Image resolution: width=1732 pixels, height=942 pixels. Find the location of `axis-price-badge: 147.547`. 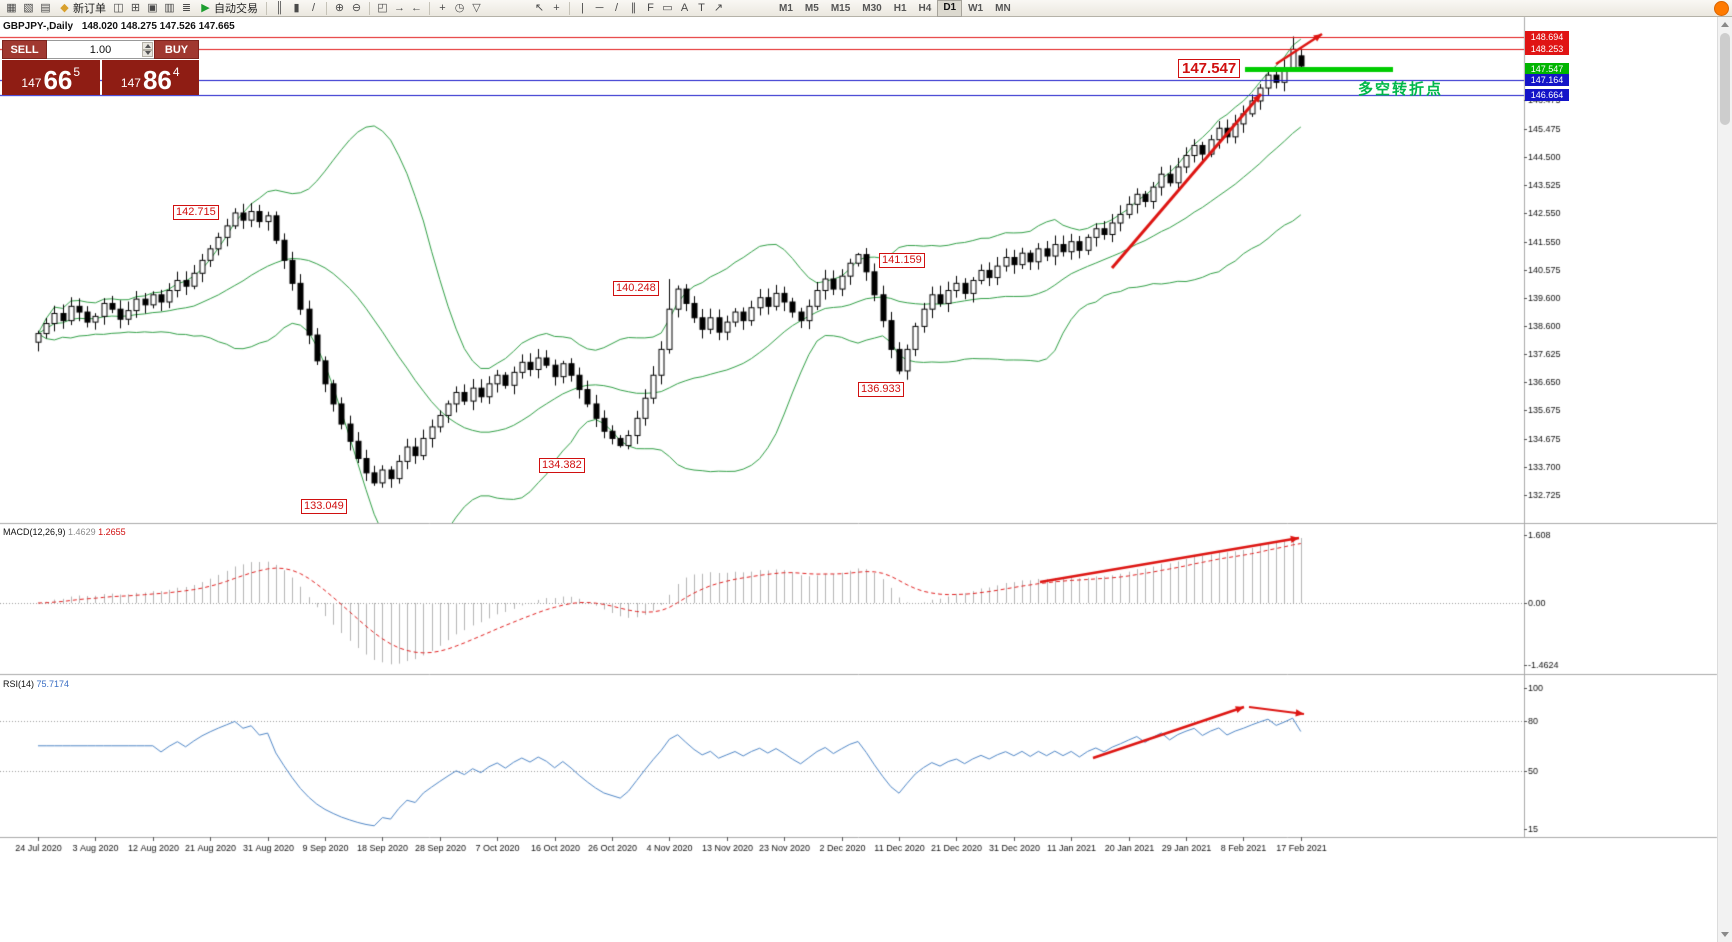

axis-price-badge: 147.547 is located at coordinates (1547, 69).